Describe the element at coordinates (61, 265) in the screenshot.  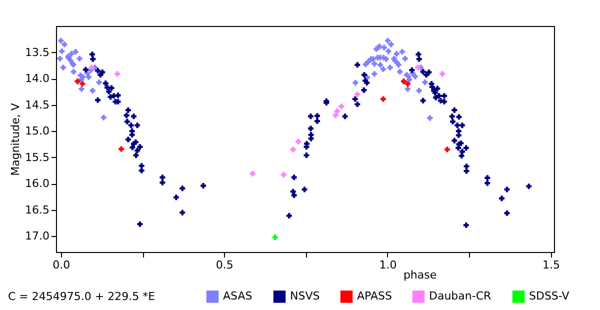
I see `x-tick-label: 0.0` at that location.